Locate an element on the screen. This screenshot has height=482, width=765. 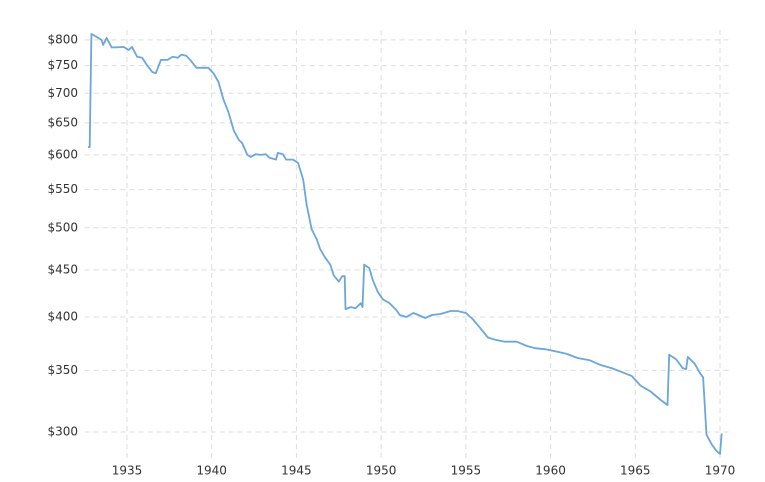
y-tick-label: $300 is located at coordinates (62, 432).